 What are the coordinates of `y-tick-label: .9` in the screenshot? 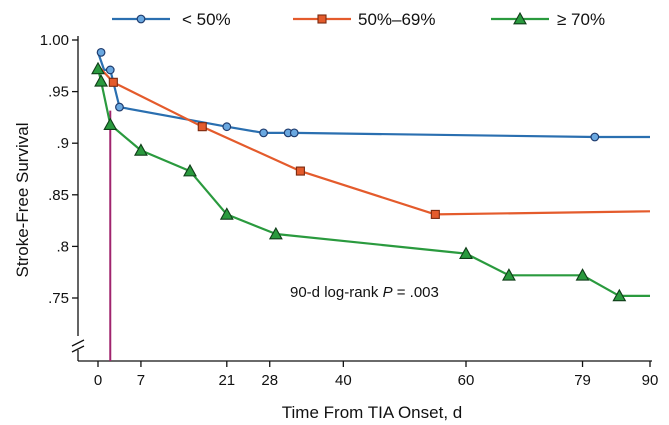 It's located at (62, 143).